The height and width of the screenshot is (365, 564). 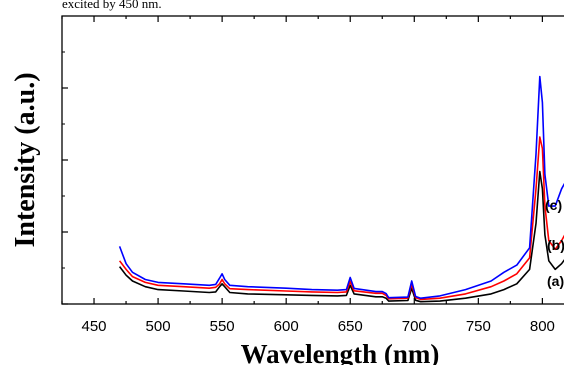 What do you see at coordinates (478, 326) in the screenshot?
I see `x-tick-label: 750` at bounding box center [478, 326].